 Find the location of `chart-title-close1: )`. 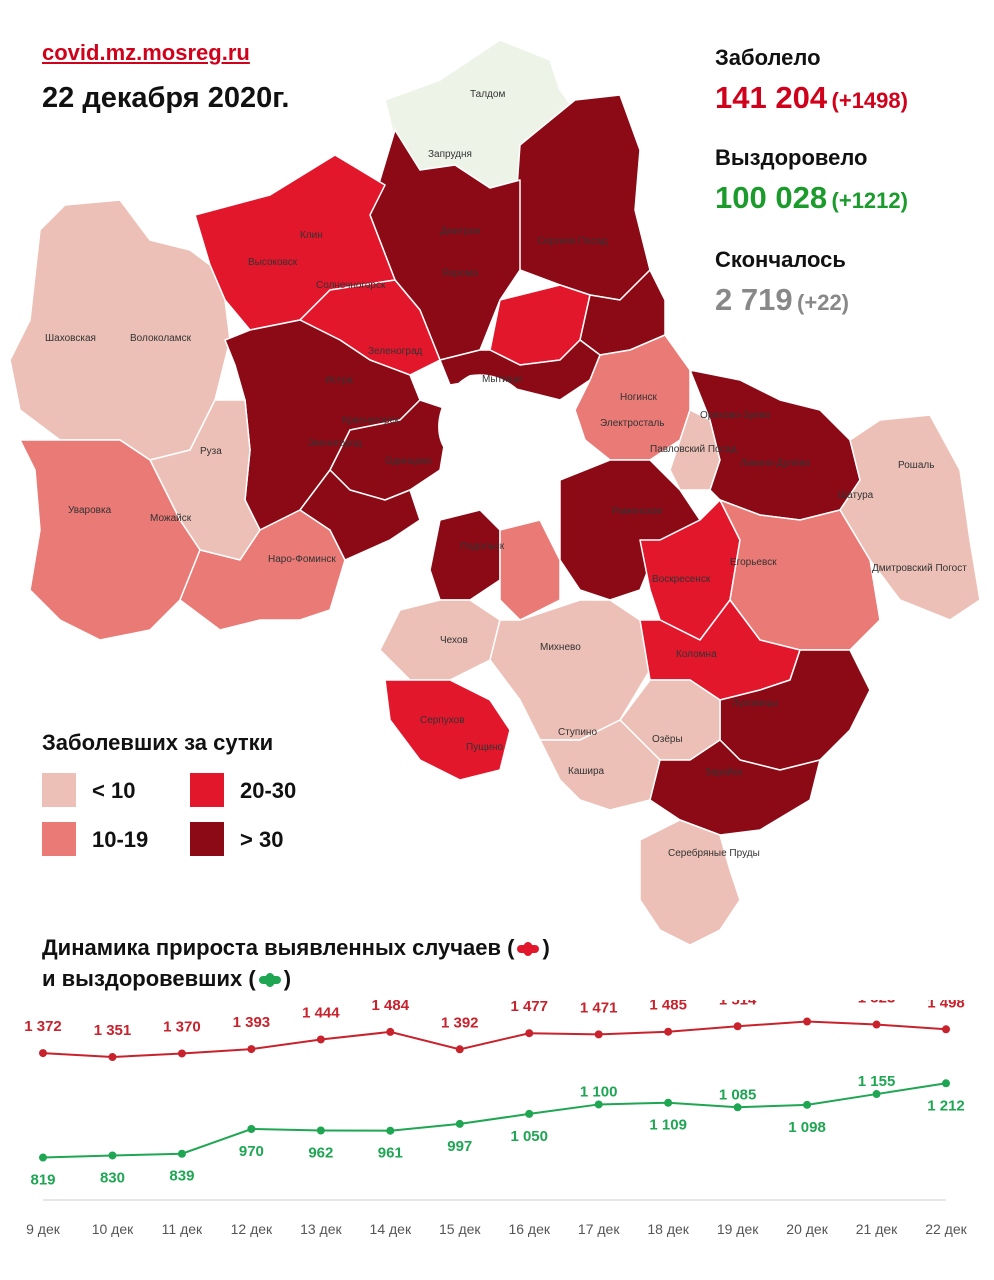

chart-title-close1: ) is located at coordinates (546, 947).